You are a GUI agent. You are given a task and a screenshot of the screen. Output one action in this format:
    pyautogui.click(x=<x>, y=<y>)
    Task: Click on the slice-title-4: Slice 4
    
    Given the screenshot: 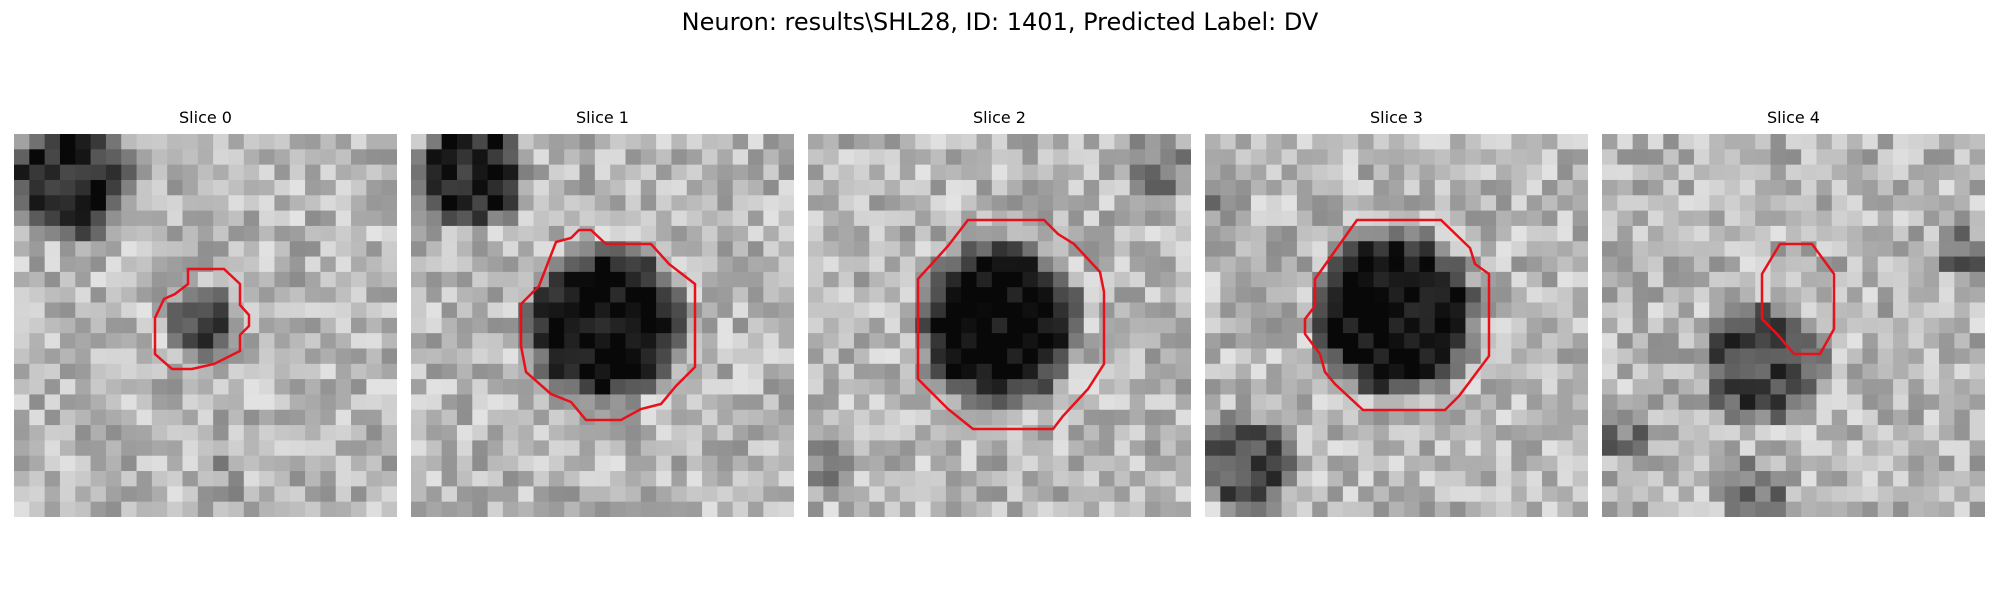 What is the action you would take?
    pyautogui.click(x=1793, y=117)
    